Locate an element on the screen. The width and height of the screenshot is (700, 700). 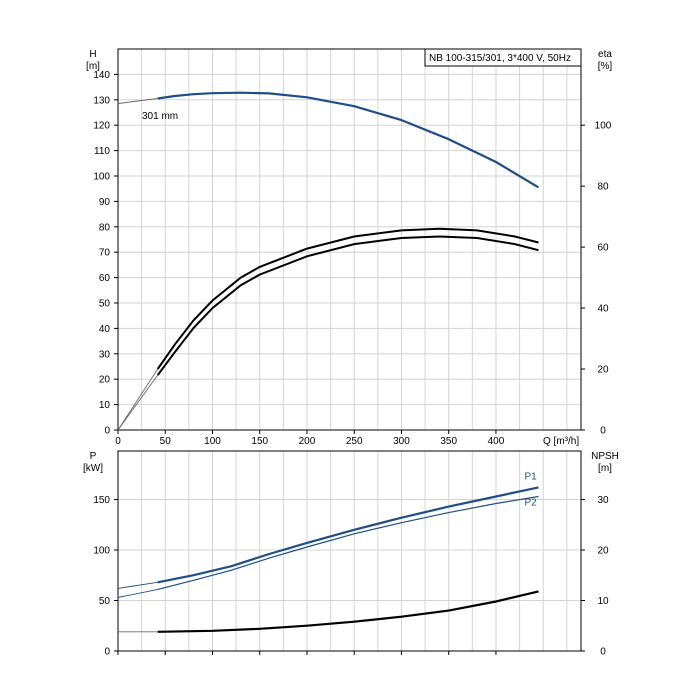
x-axis-tick-label: 0 is located at coordinates (118, 441).